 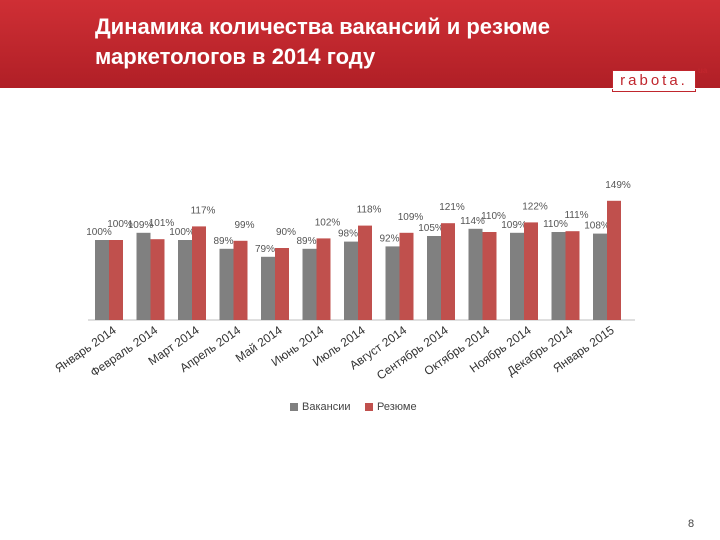 What do you see at coordinates (389, 238) in the screenshot?
I see `label-vacancies-7: 92%` at bounding box center [389, 238].